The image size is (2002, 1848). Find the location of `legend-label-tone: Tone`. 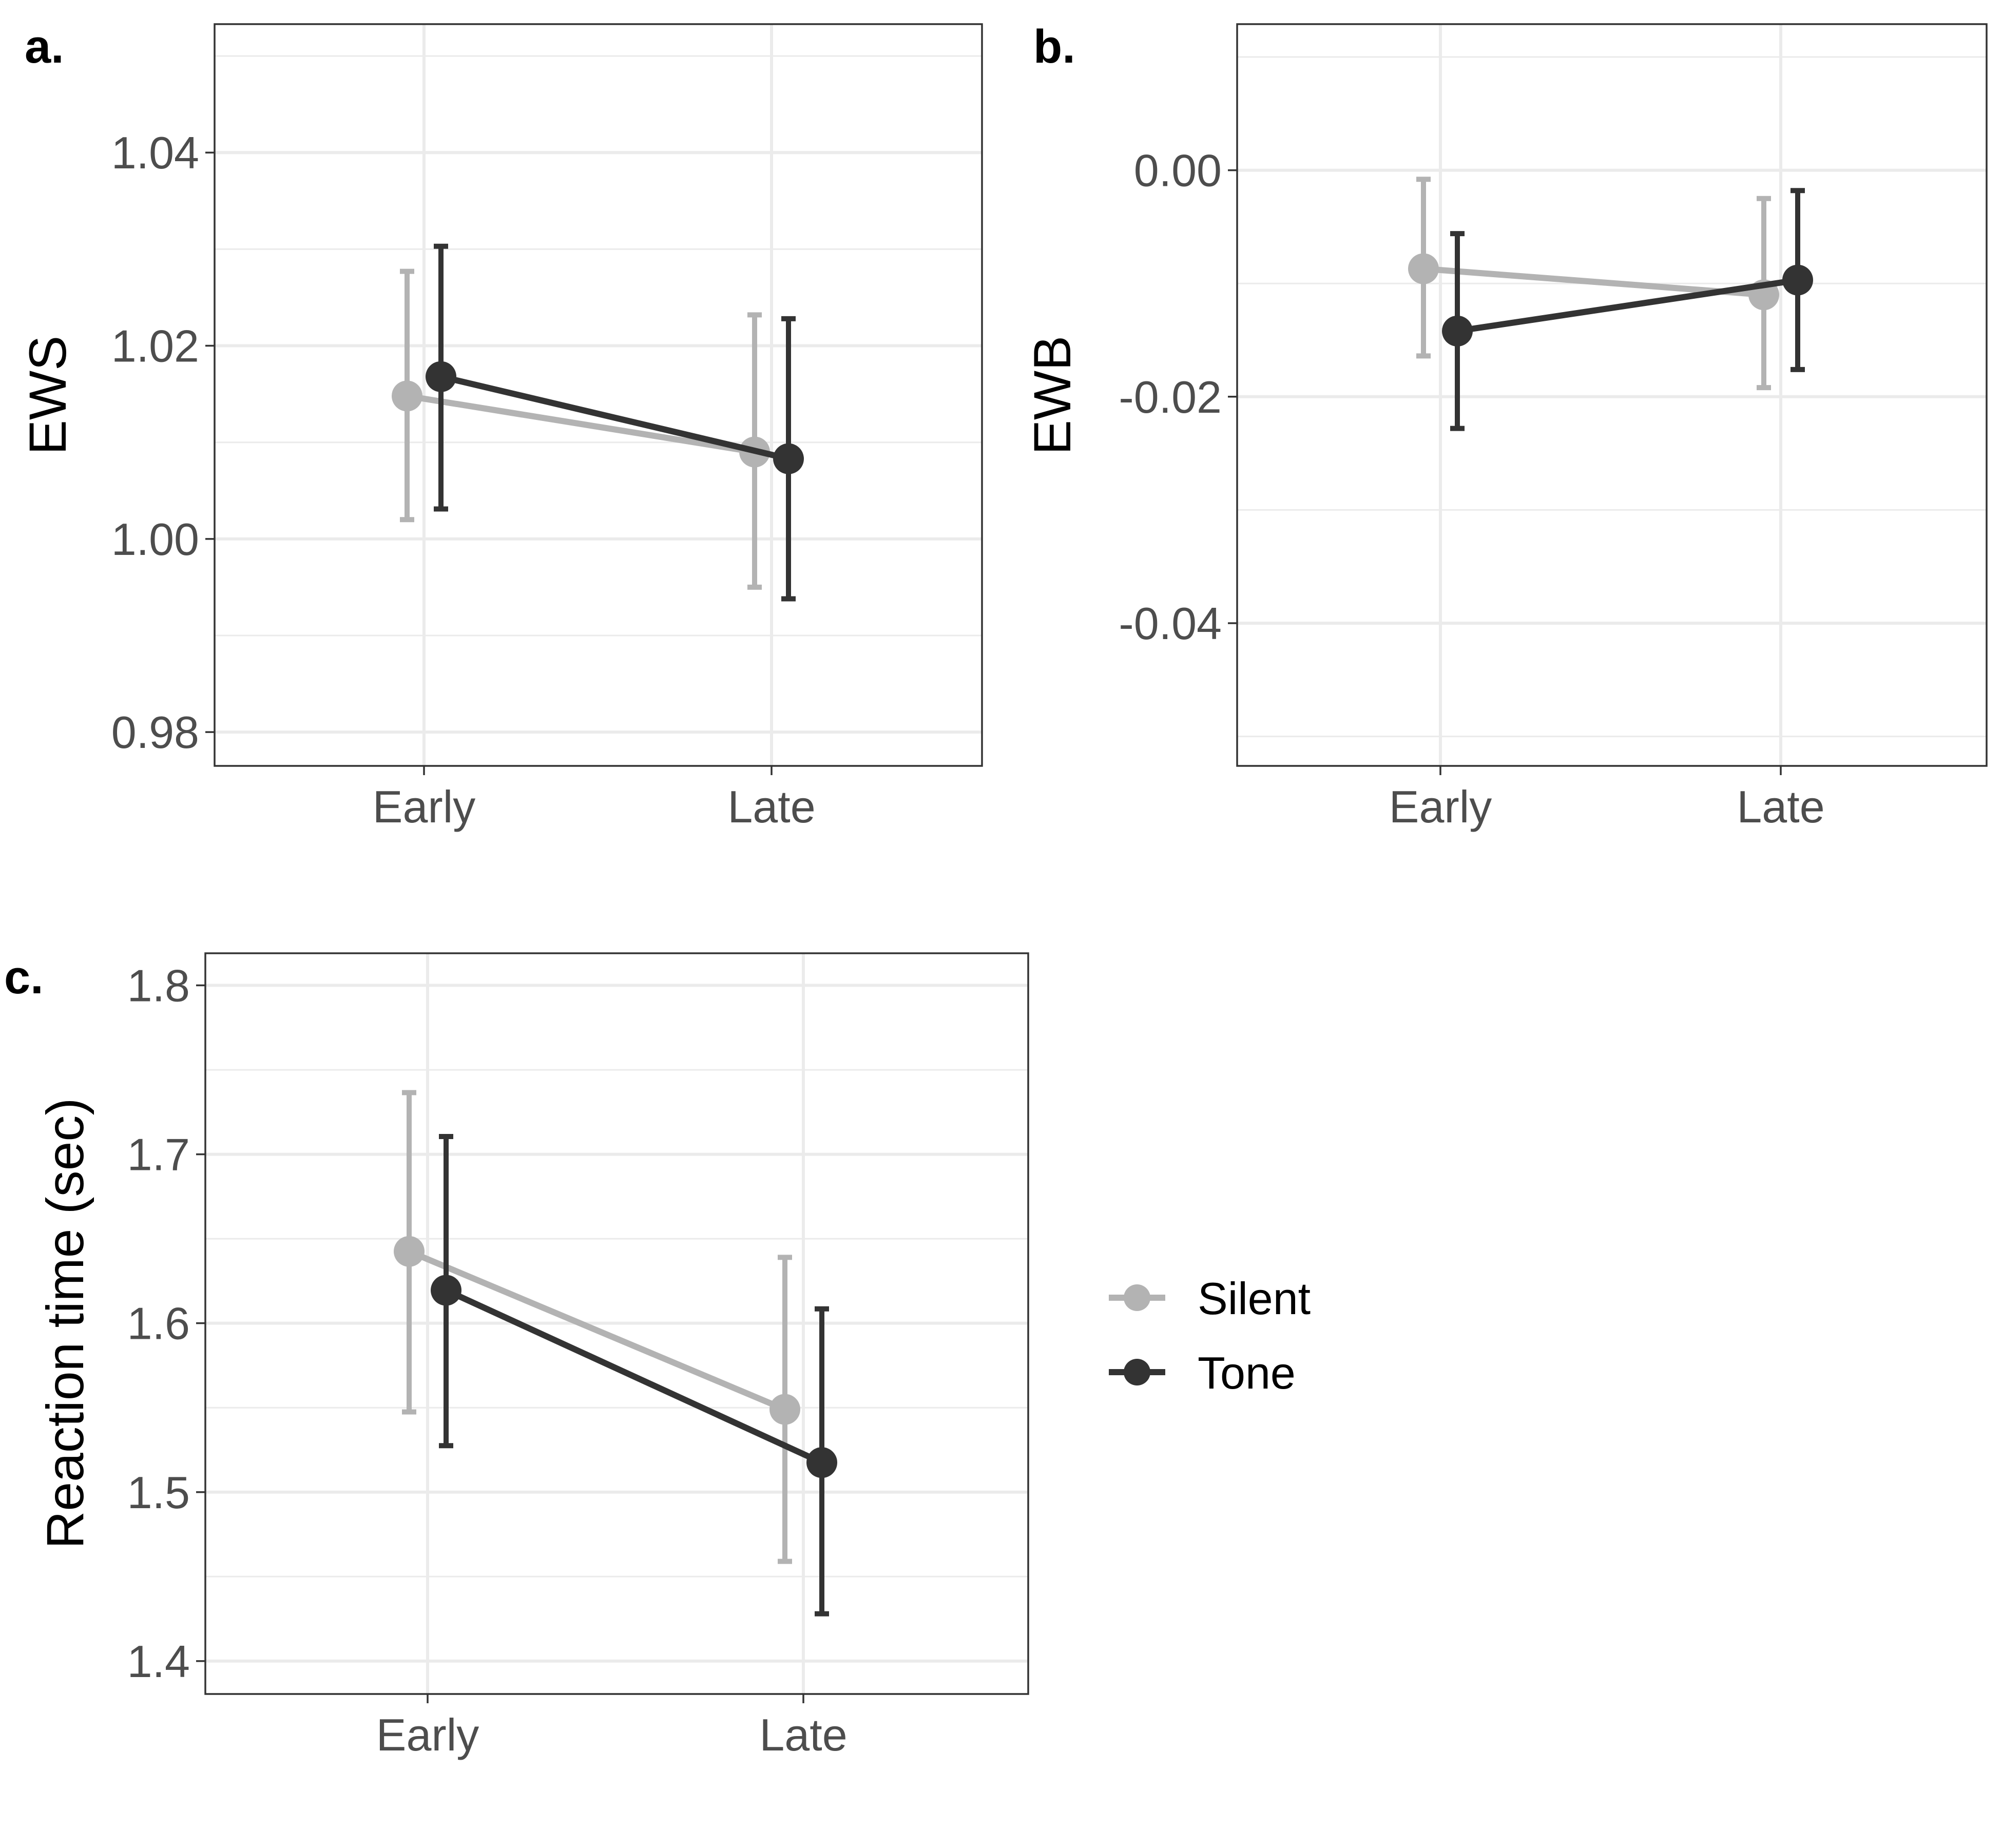

legend-label-tone: Tone is located at coordinates (1247, 1373).